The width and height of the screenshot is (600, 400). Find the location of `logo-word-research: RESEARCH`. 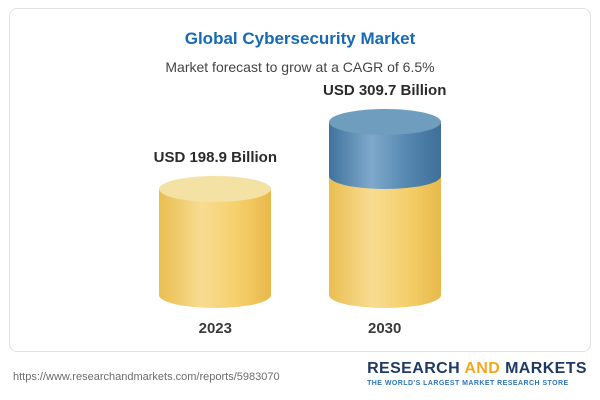

logo-word-research: RESEARCH is located at coordinates (414, 368).